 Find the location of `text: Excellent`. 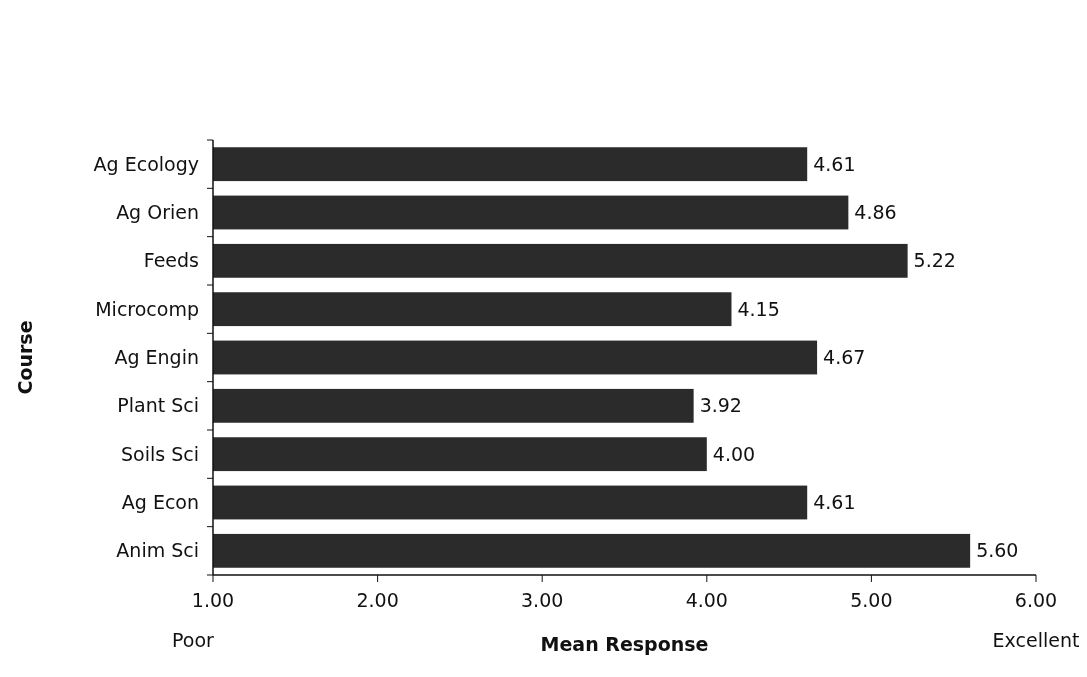

text: Excellent is located at coordinates (1036, 640).